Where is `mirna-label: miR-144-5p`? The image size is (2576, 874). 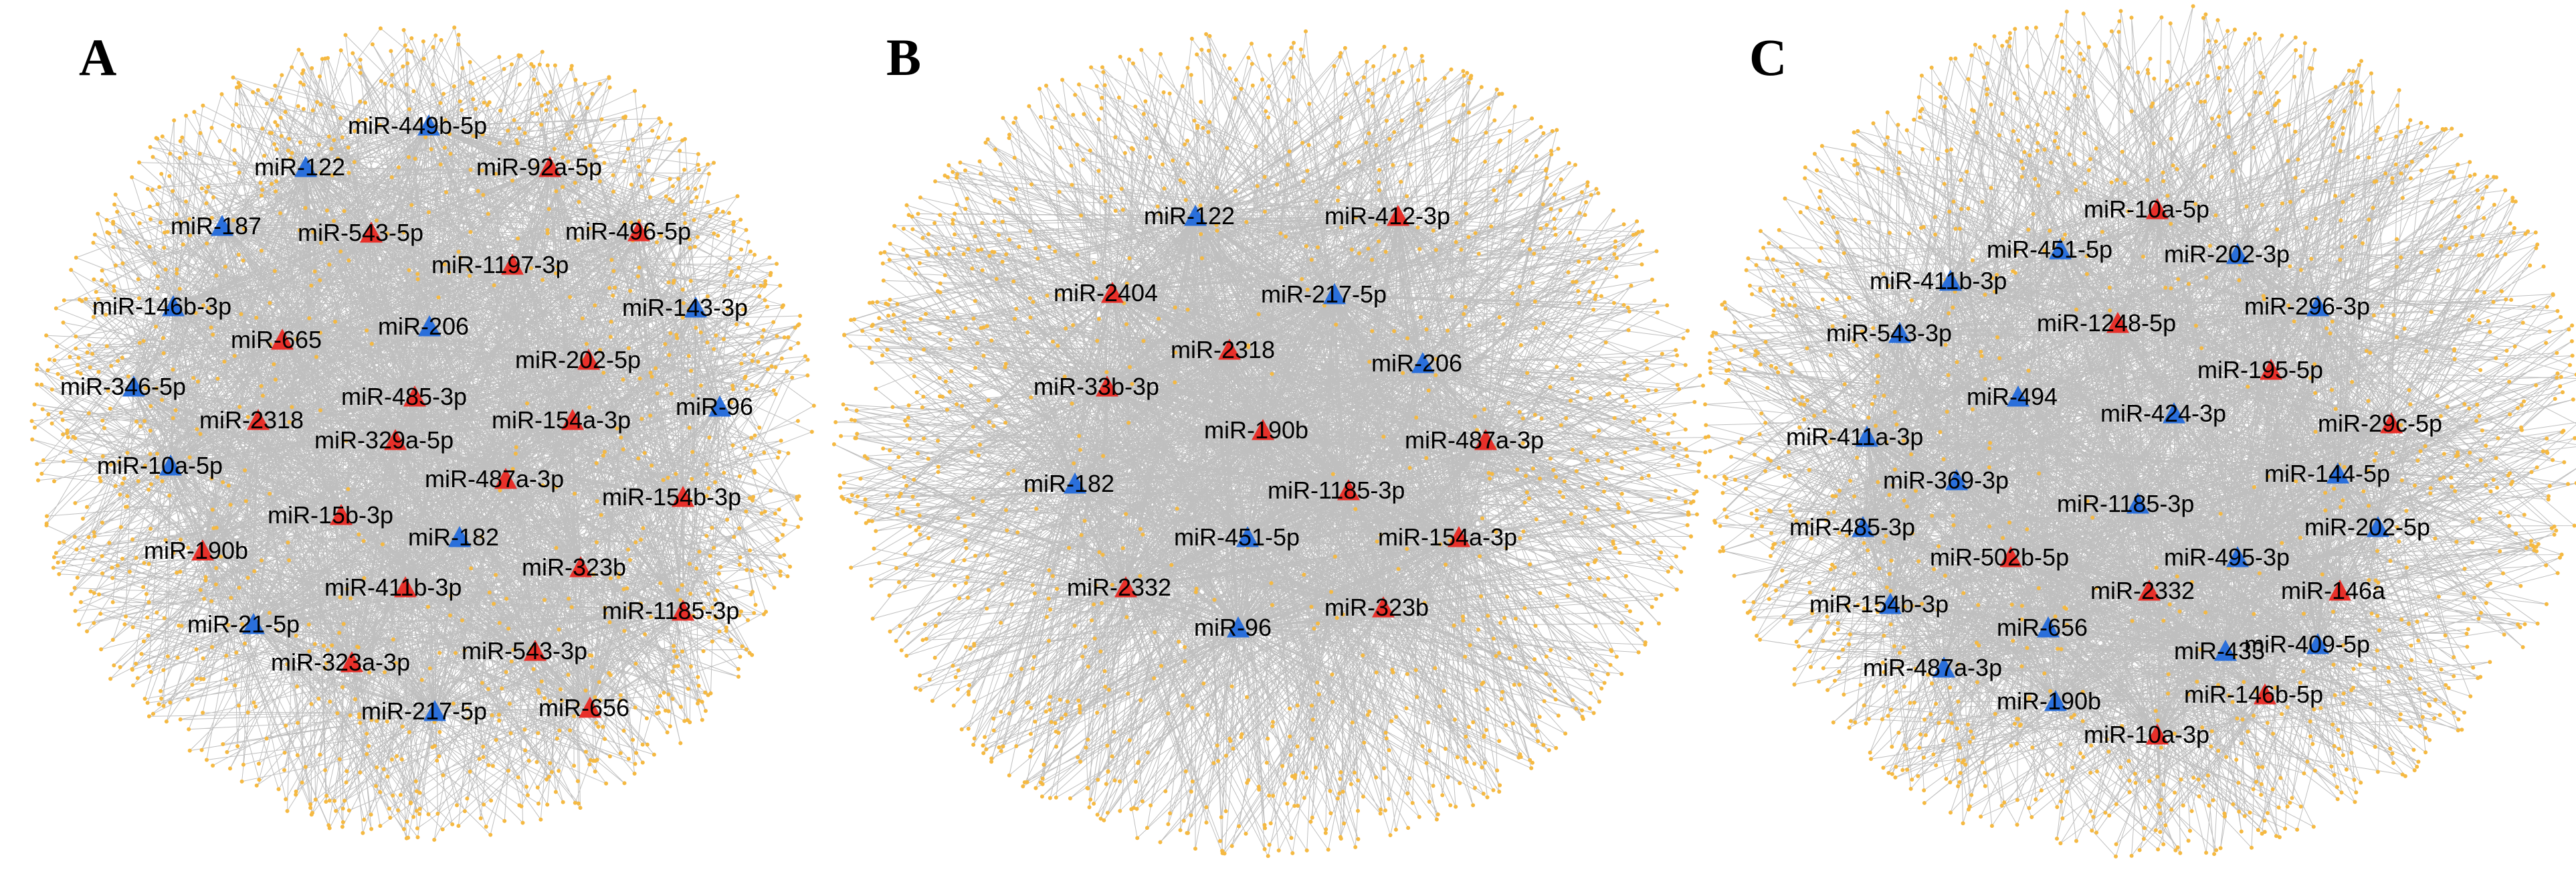
mirna-label: miR-144-5p is located at coordinates (2327, 473).